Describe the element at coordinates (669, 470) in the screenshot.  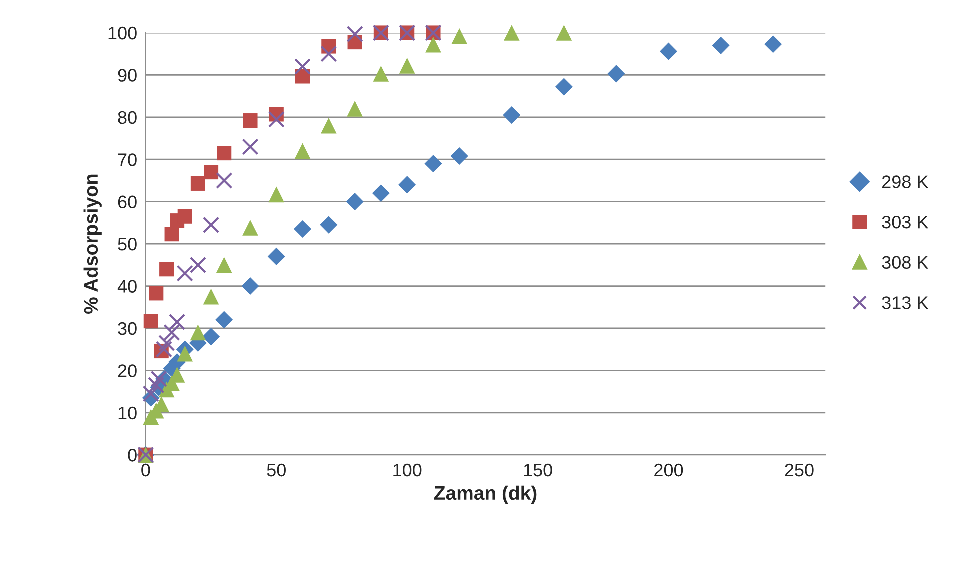
I see `x-tick-label: 200` at that location.